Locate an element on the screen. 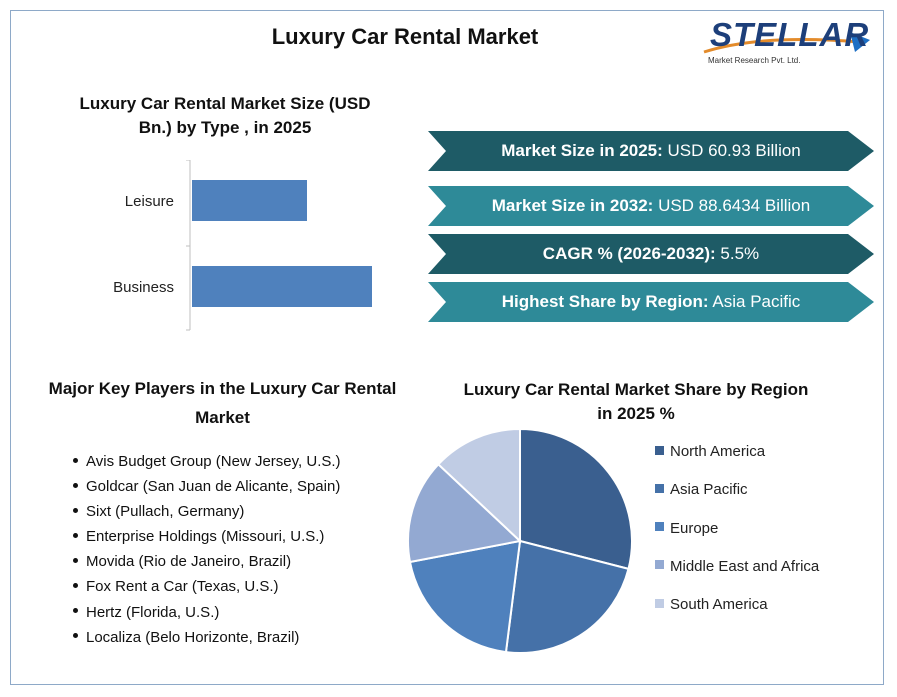  player-name: Movida (Rio de Janeiro, Brazil) is located at coordinates (189, 562).